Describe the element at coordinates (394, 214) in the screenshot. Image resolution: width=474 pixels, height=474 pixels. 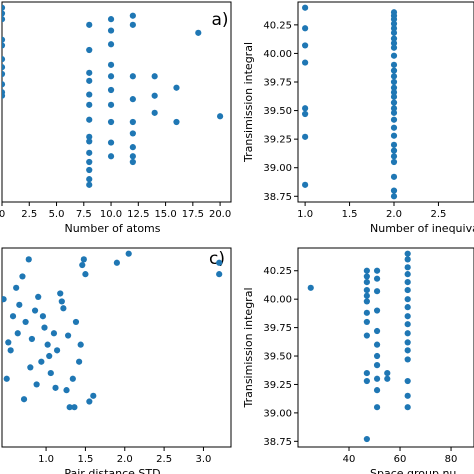
I see `x-tick-label: 2.0` at that location.